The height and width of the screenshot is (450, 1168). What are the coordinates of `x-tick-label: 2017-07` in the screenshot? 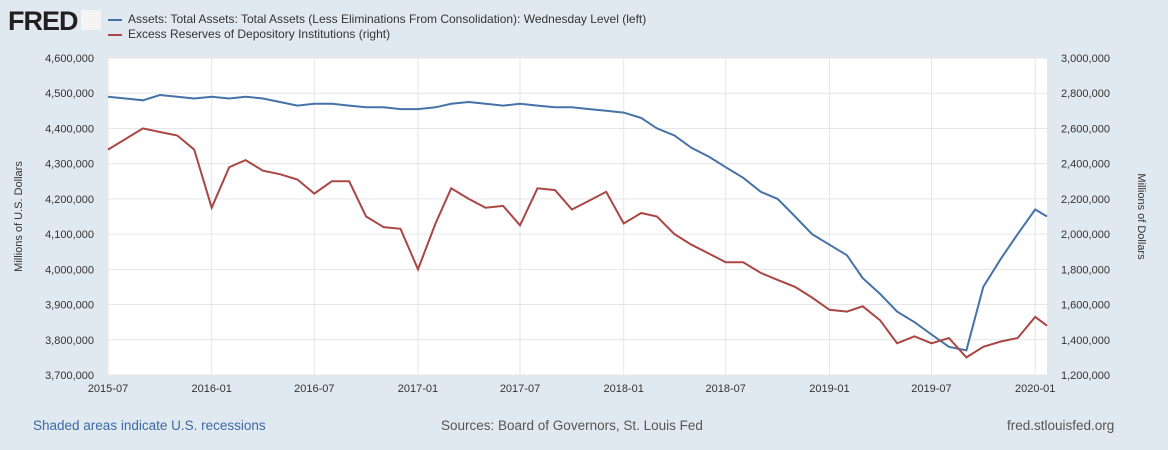 It's located at (520, 389).